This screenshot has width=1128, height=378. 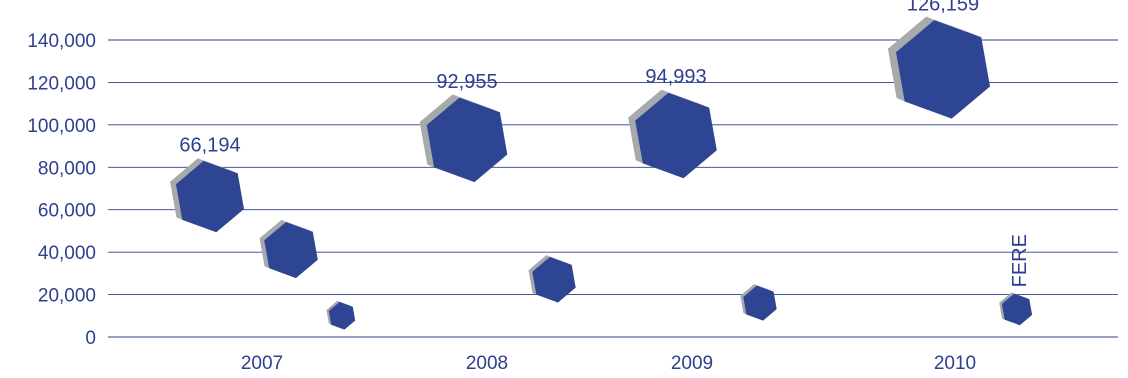 I want to click on data-label-vertical: FERE, so click(x=1020, y=260).